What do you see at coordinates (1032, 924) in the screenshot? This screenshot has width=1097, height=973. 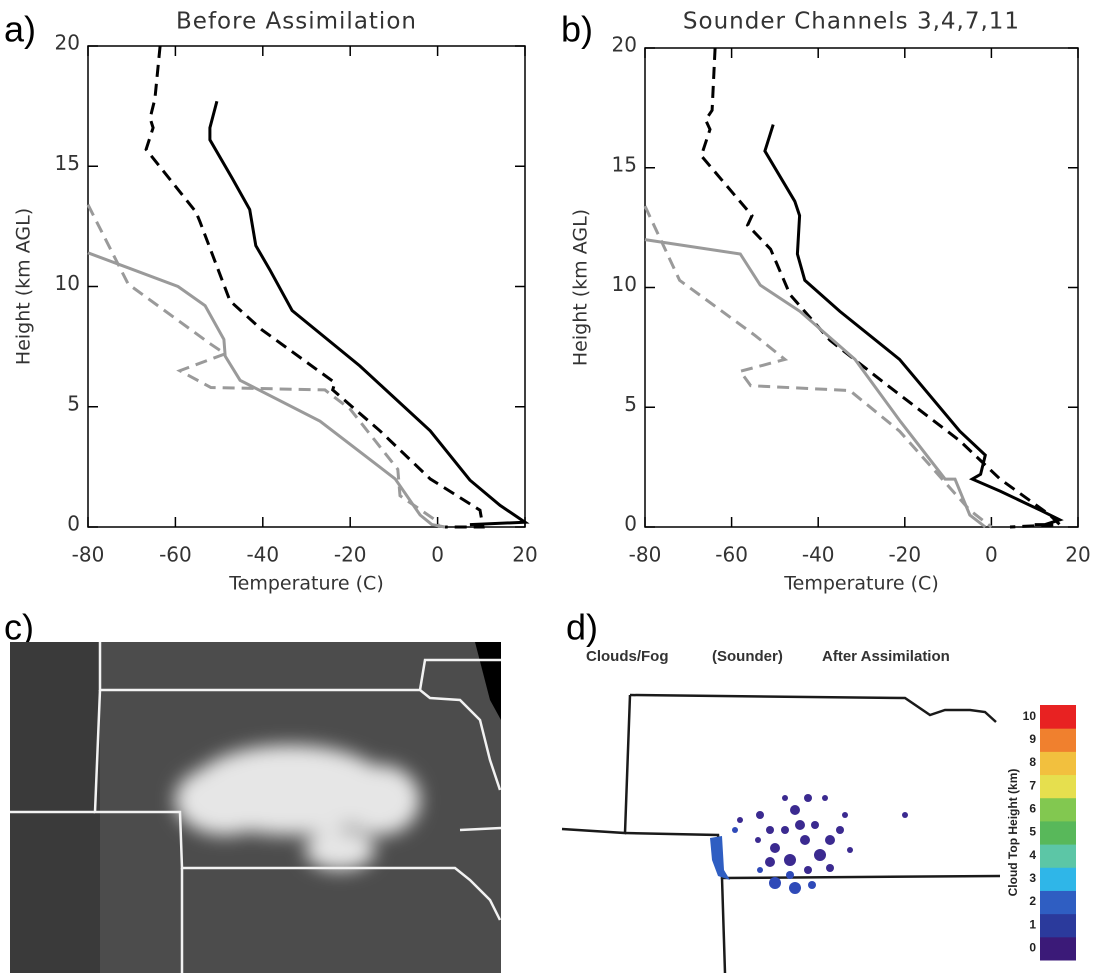 I see `colorbar-tick-label: 1` at bounding box center [1032, 924].